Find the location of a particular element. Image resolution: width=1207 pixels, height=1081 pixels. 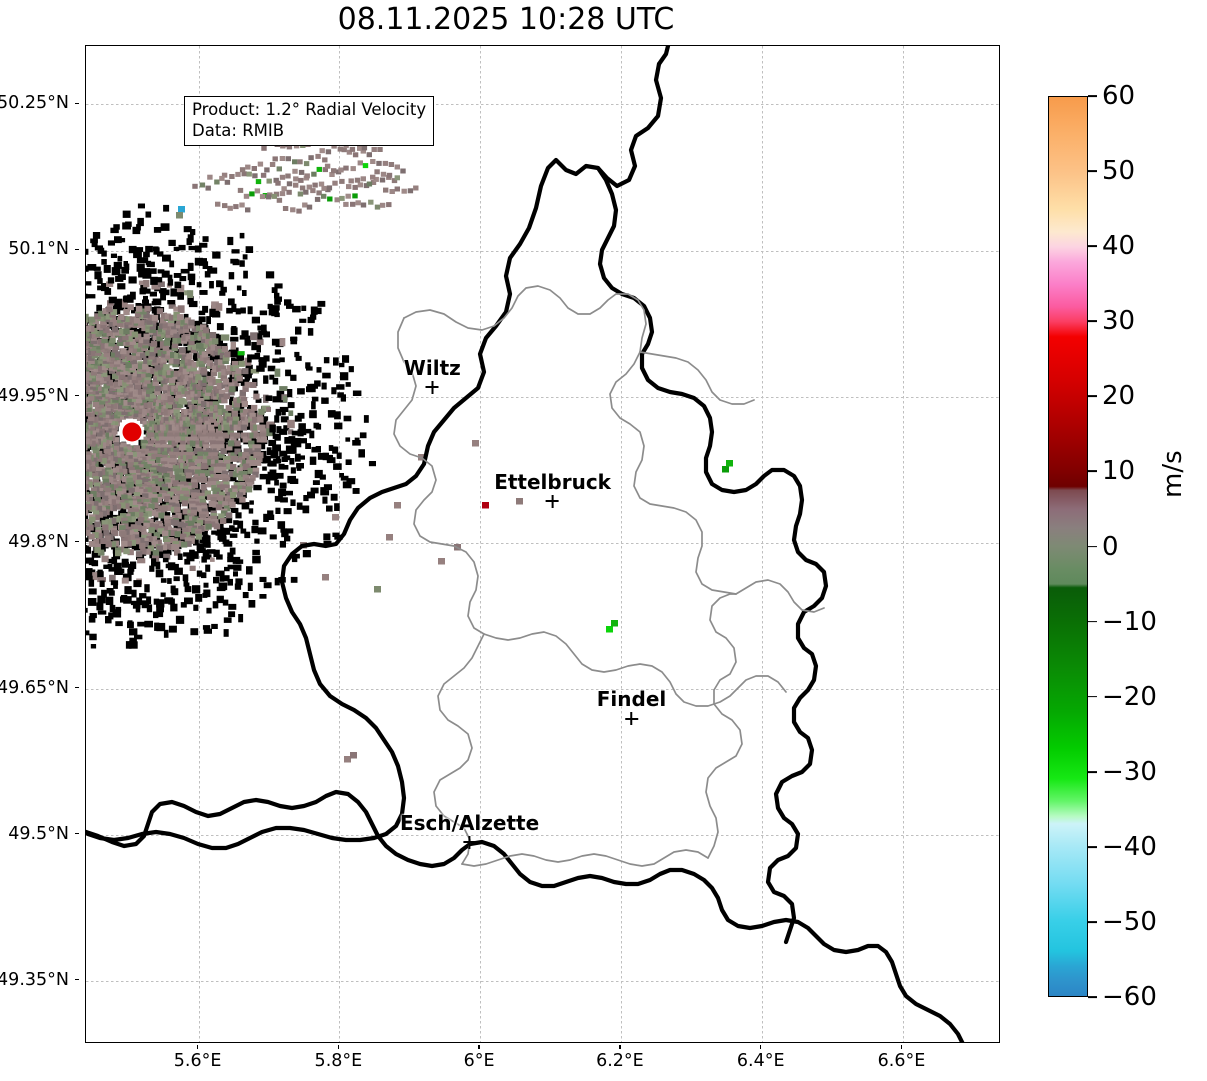

colorbar-tick-label-5: 10 is located at coordinates (1119, 471).